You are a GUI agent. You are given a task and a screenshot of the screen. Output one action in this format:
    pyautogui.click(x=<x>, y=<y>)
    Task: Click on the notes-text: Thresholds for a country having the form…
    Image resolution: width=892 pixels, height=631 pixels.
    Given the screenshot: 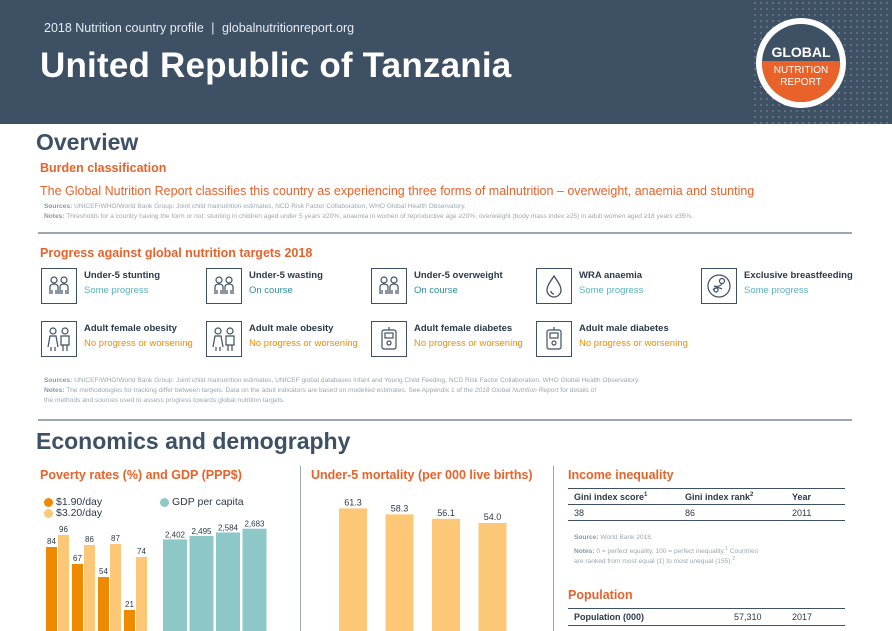 What is the action you would take?
    pyautogui.click(x=380, y=216)
    